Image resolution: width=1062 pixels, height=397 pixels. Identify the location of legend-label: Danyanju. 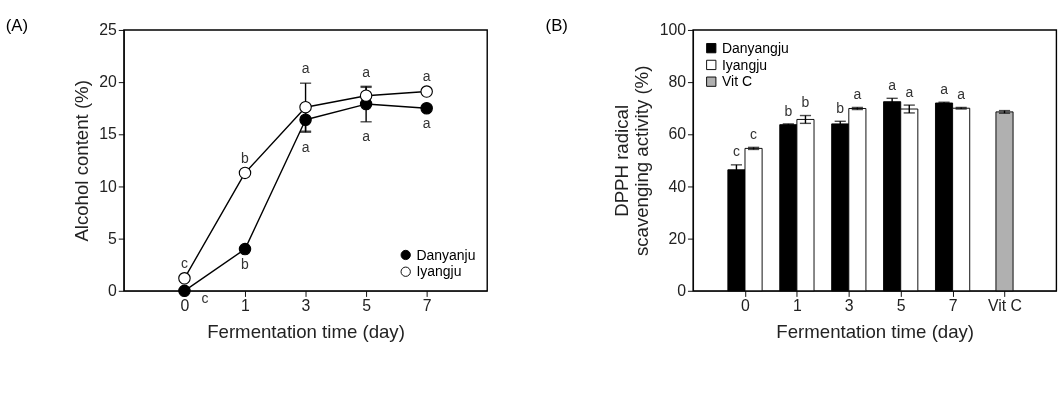
(446, 254).